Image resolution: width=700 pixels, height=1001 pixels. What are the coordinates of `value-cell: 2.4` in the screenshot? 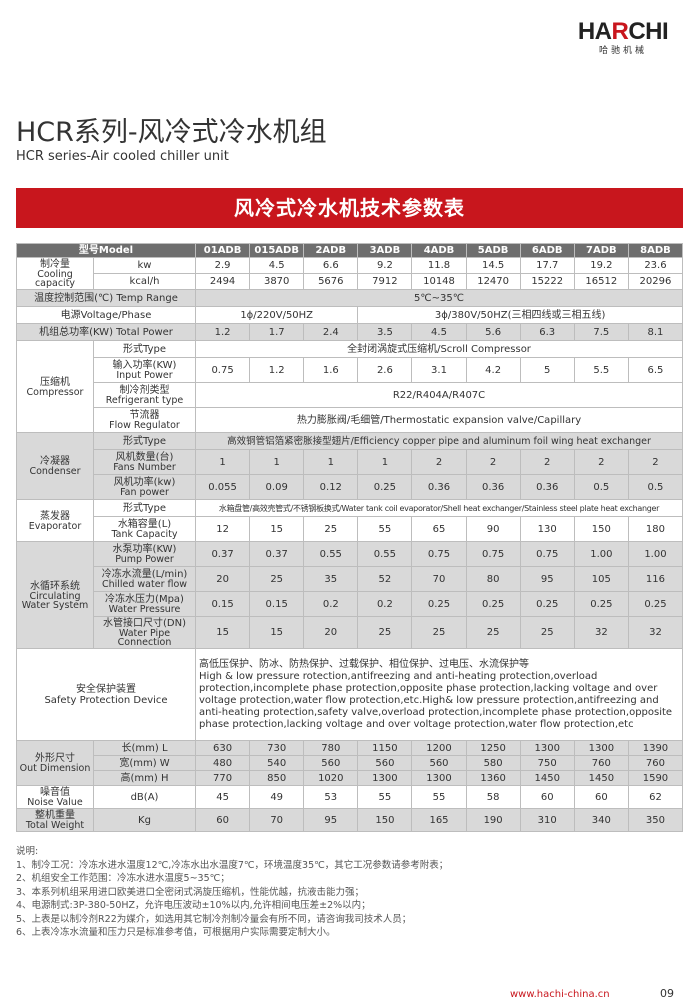 It's located at (331, 332).